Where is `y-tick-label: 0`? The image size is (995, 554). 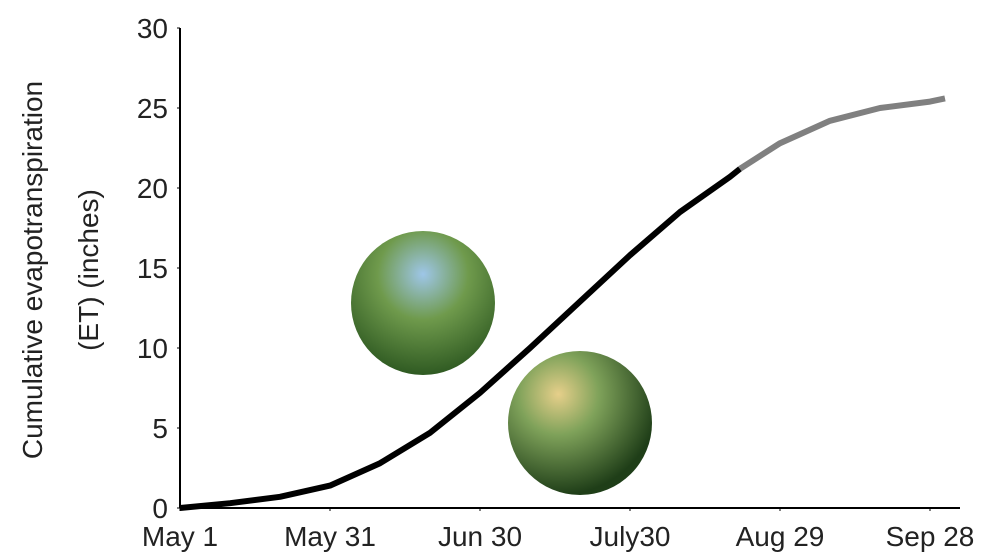
y-tick-label: 0 is located at coordinates (160, 508).